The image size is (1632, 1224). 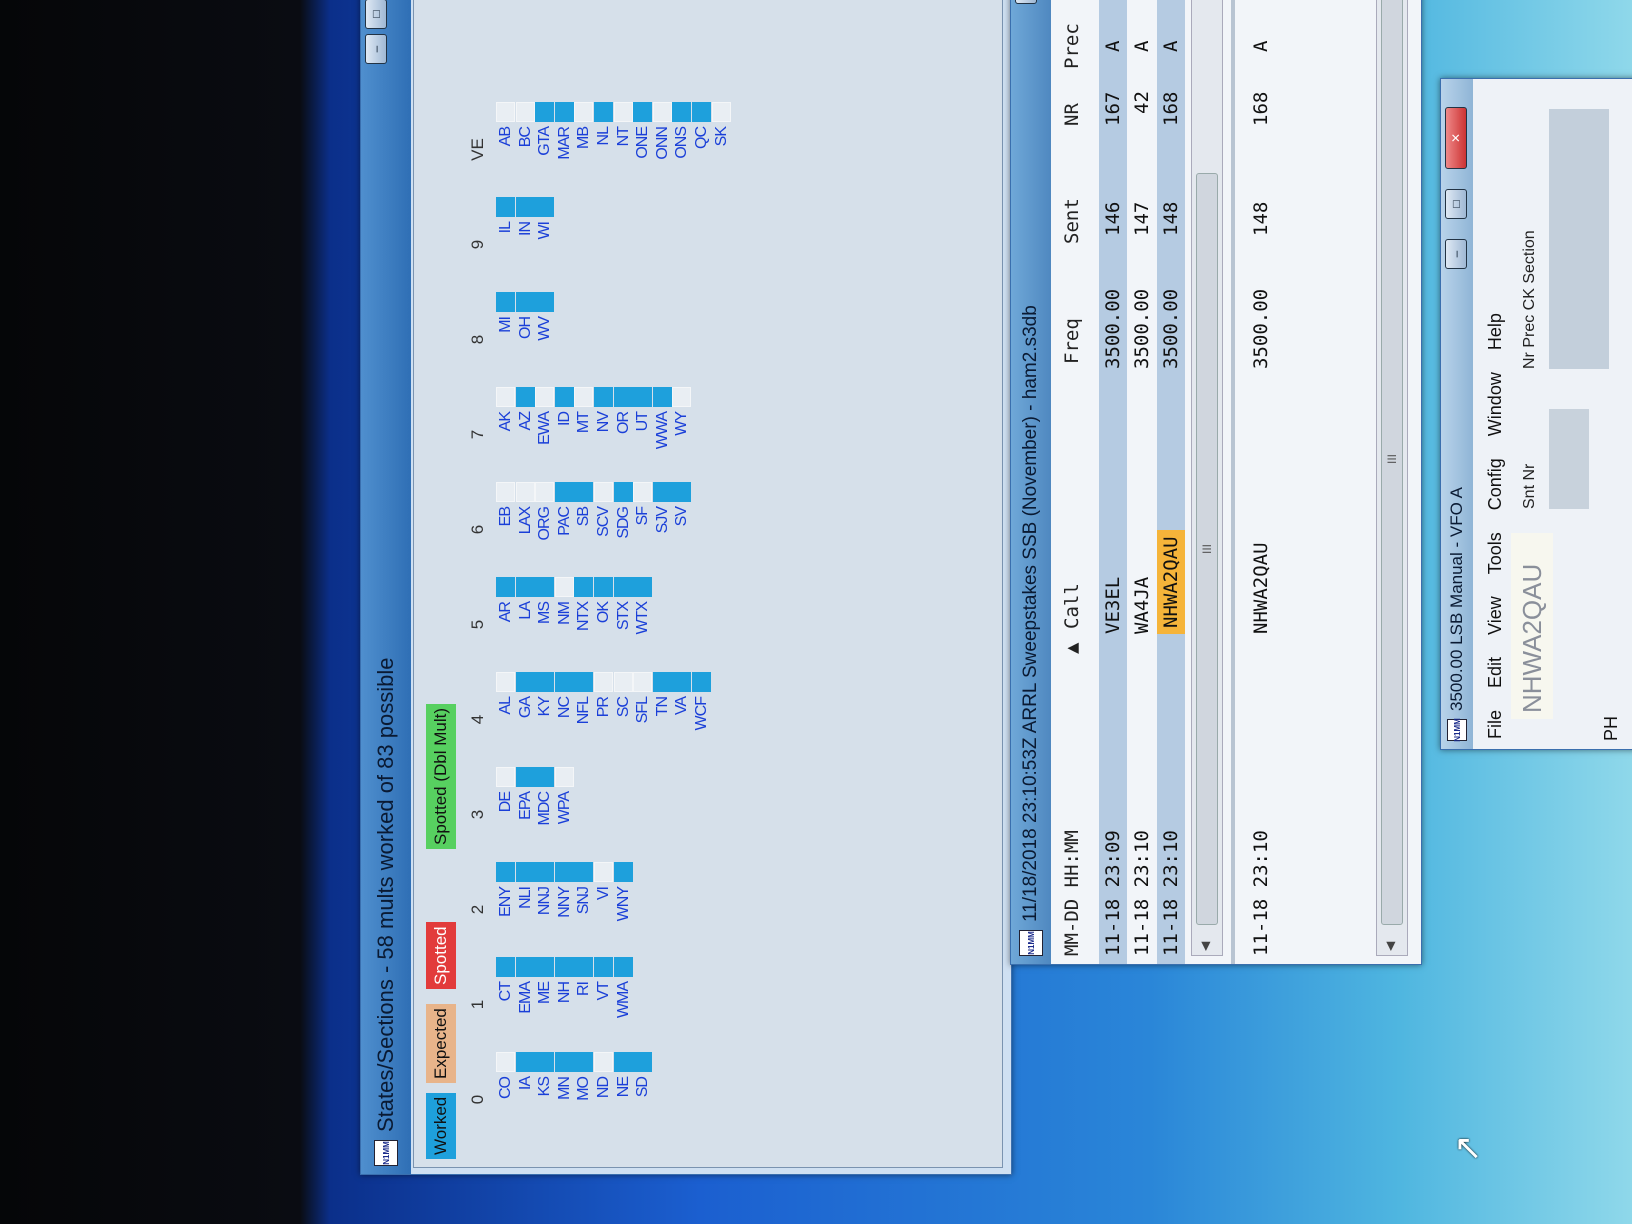 What do you see at coordinates (525, 229) in the screenshot?
I see `section-label: IN` at bounding box center [525, 229].